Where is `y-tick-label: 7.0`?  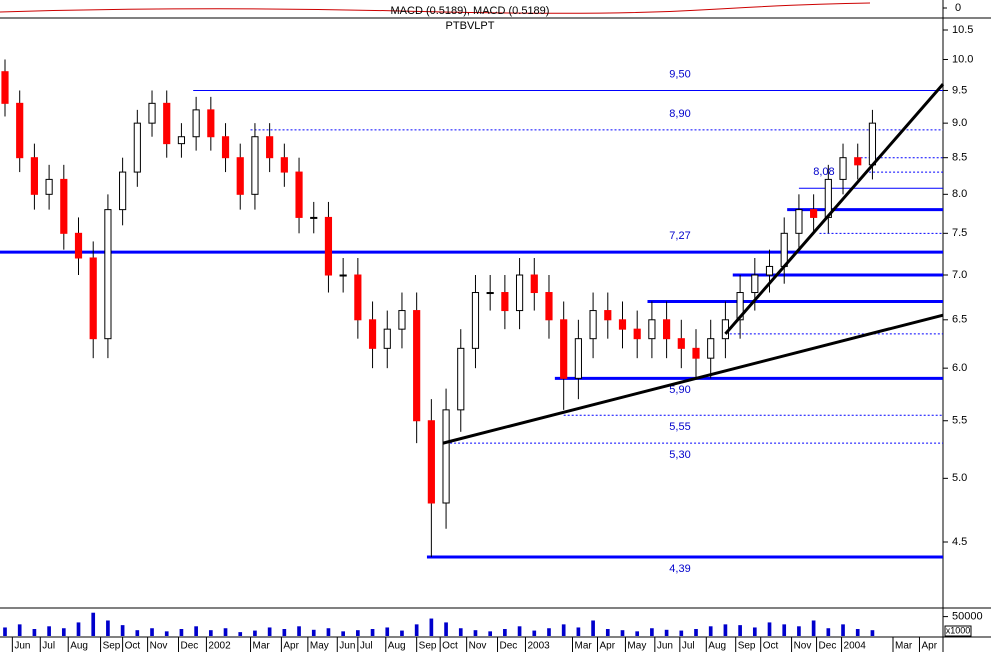
y-tick-label: 7.0 is located at coordinates (959, 275).